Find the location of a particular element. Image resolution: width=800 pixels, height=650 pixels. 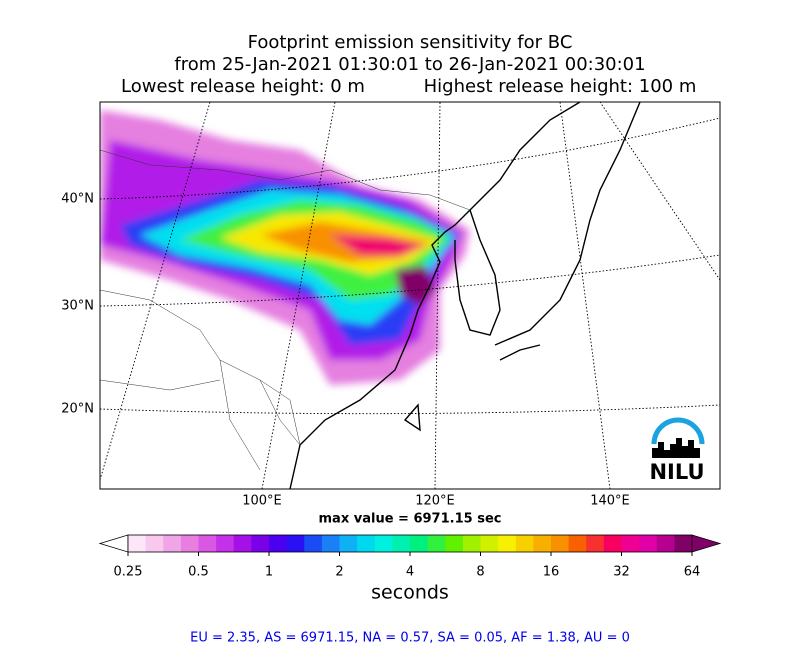

colorbar-tick-label: 16 is located at coordinates (551, 572).